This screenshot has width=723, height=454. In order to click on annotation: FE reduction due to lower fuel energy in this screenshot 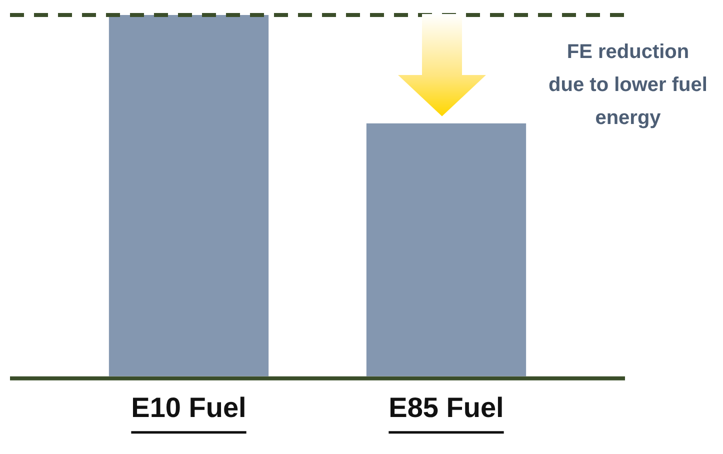, I will do `click(628, 85)`.